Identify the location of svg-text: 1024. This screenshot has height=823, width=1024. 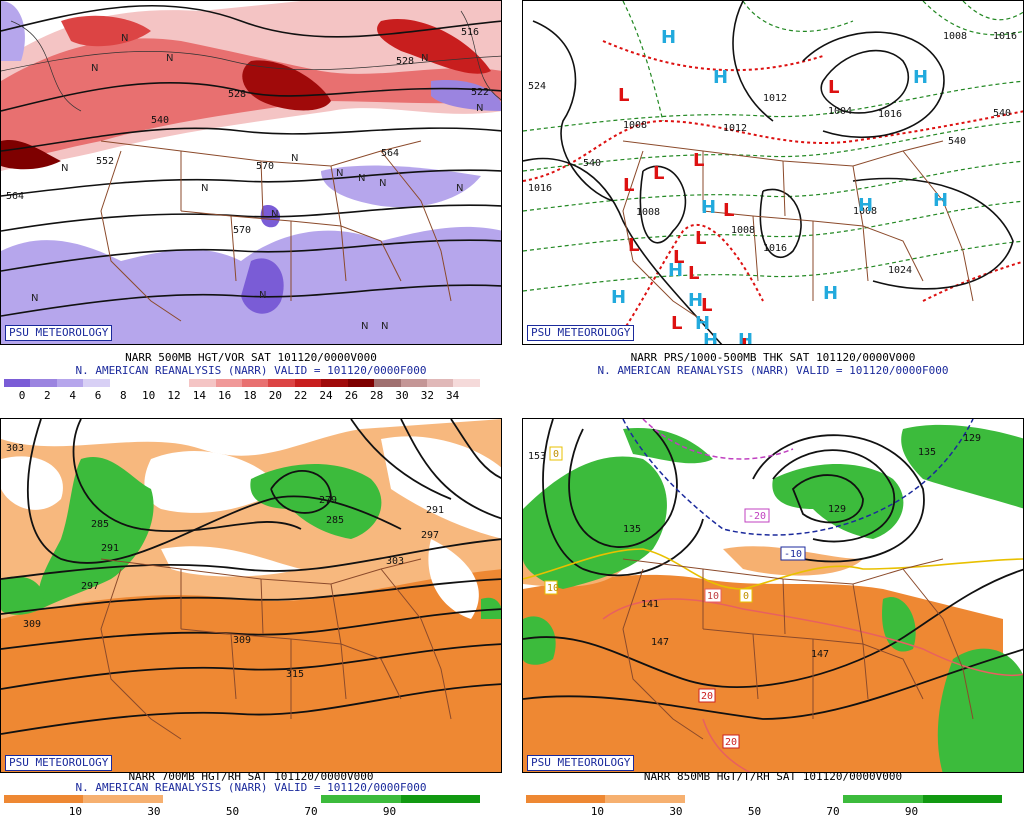
(900, 270).